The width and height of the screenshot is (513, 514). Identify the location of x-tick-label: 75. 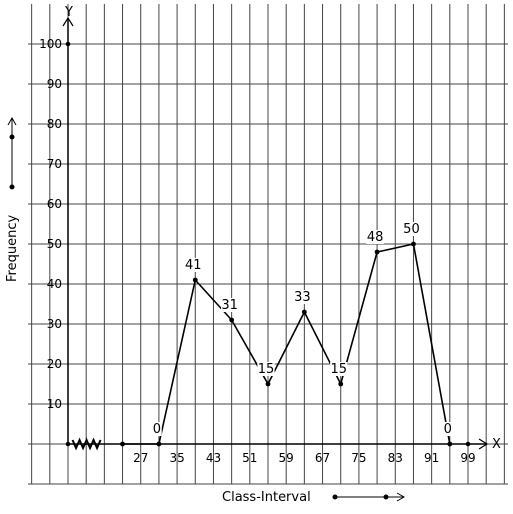
(358, 458).